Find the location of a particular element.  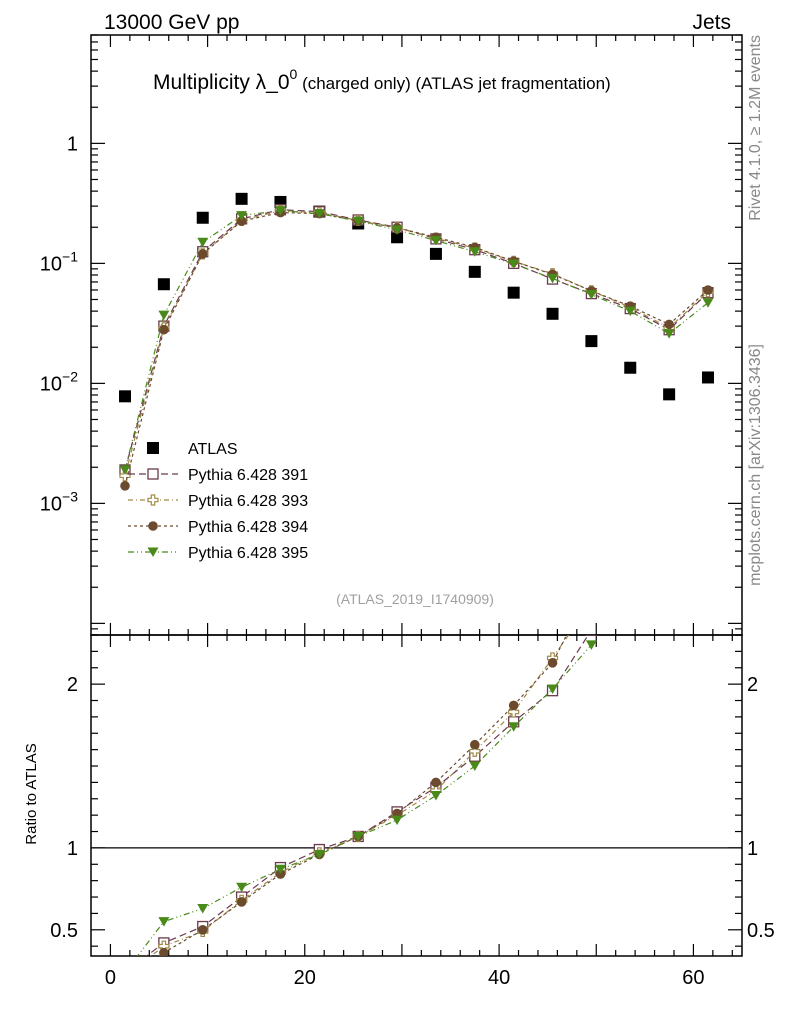

y-tick-label: 10⁻¹ is located at coordinates (59, 261).